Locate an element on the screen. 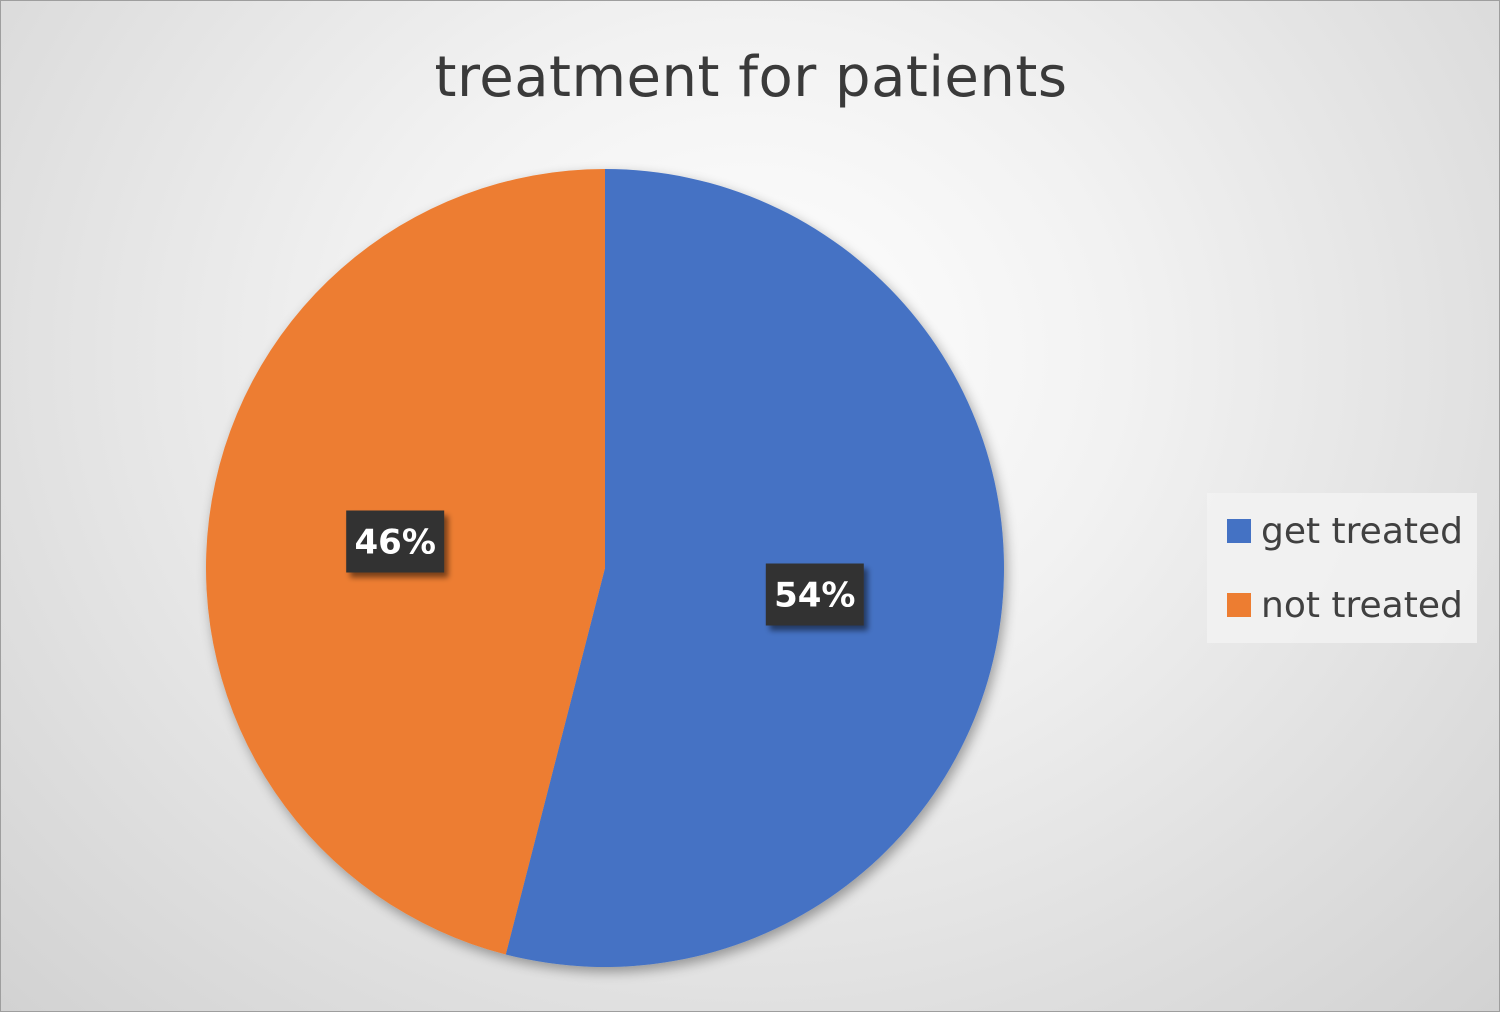 Image resolution: width=1500 pixels, height=1013 pixels. data-label-box-not-treated is located at coordinates (395, 541).